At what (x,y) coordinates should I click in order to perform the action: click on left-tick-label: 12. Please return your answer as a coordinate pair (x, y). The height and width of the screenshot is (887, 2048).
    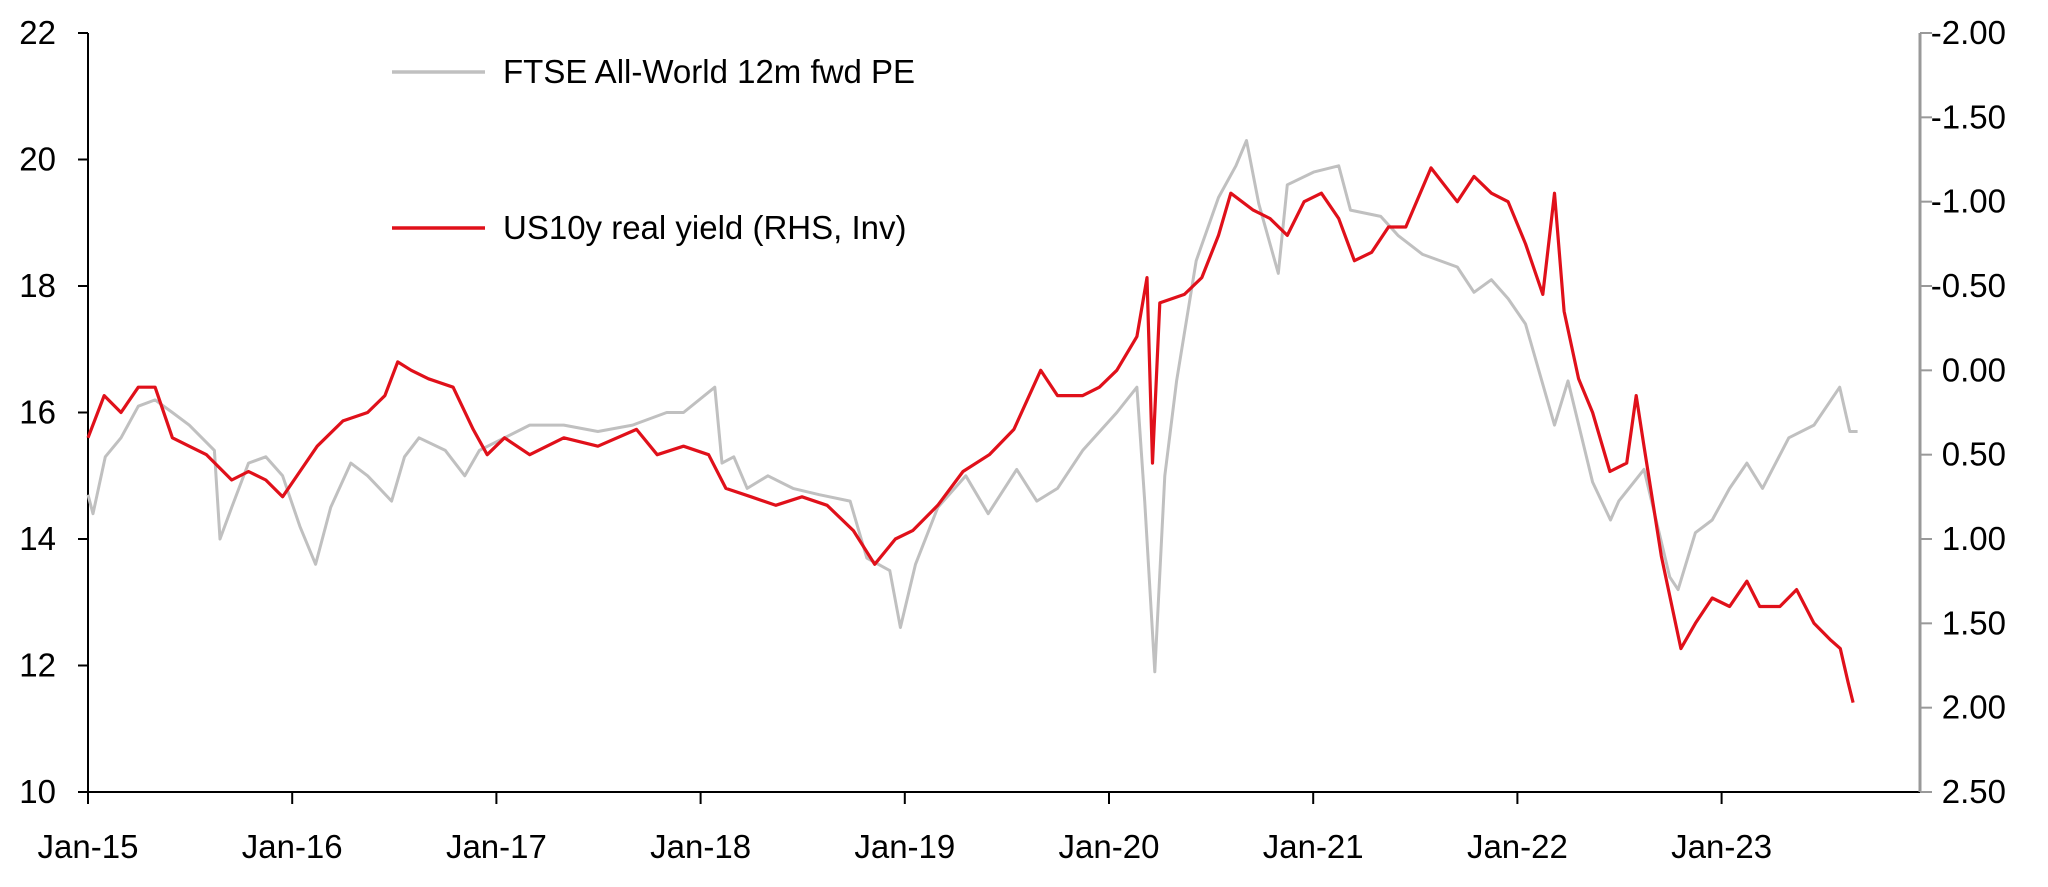
    Looking at the image, I should click on (37, 665).